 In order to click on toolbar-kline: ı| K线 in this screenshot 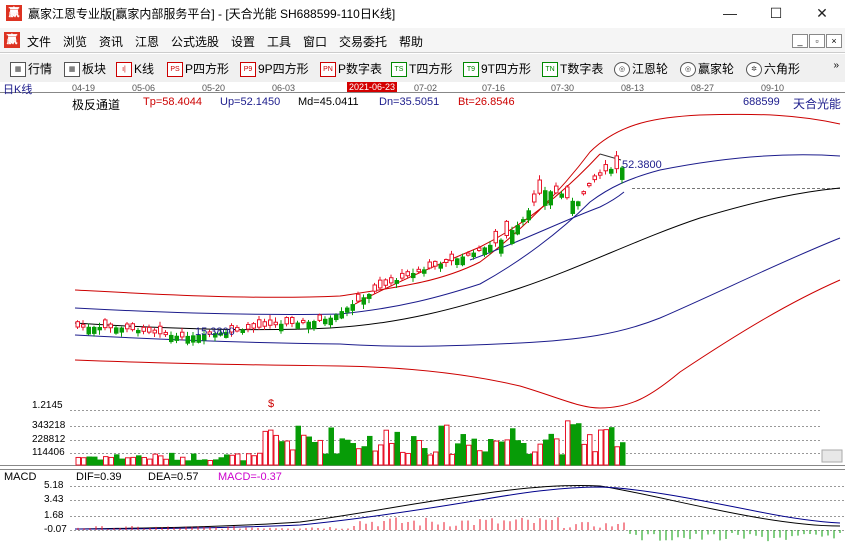, I will do `click(135, 69)`.